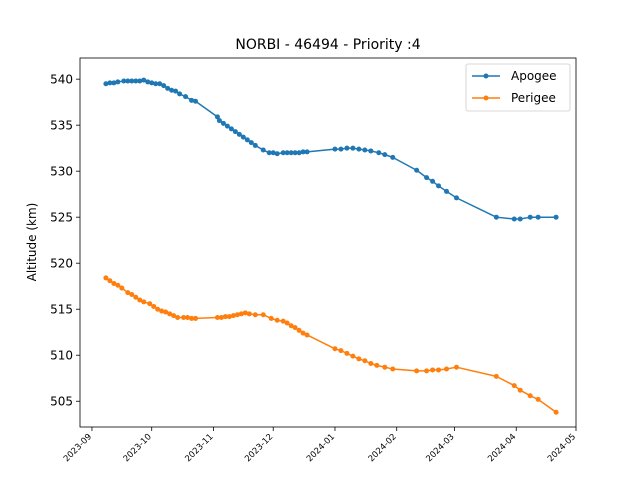 Image resolution: width=640 pixels, height=480 pixels. Describe the element at coordinates (518, 87) in the screenshot. I see `legend: Apogee Perigee` at that location.